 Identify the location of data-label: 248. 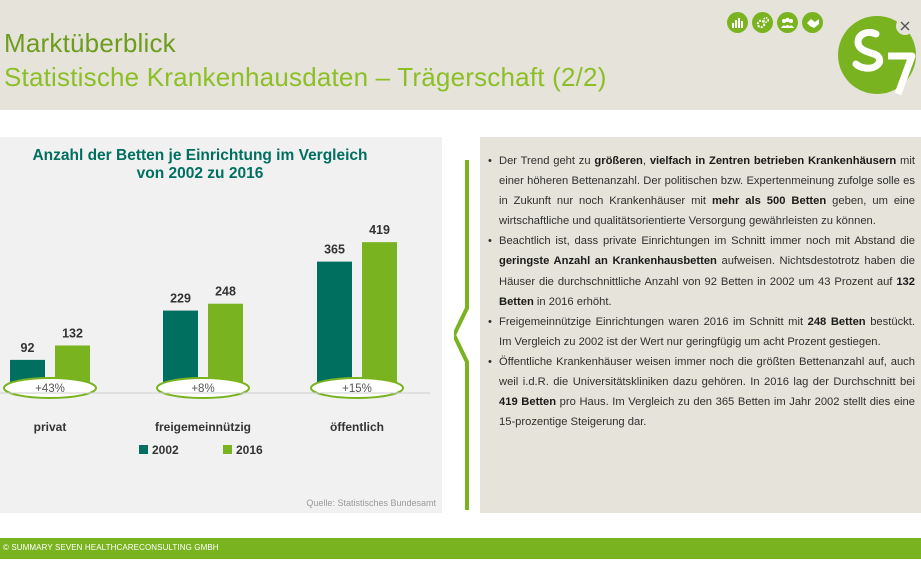
(225, 292).